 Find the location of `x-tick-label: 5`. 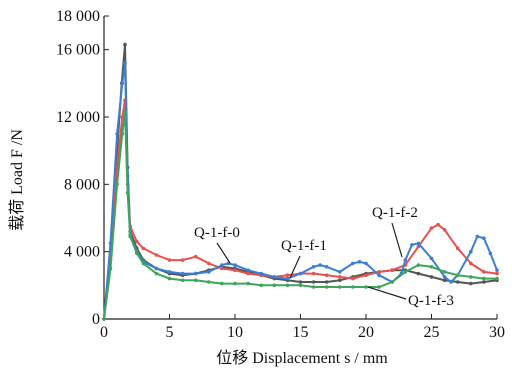

x-tick-label: 5 is located at coordinates (170, 332).